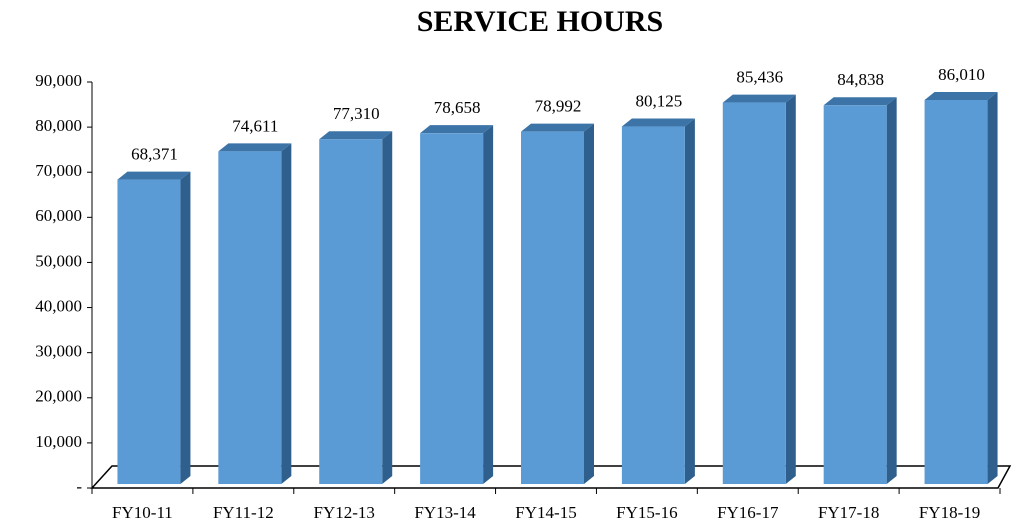 The width and height of the screenshot is (1014, 529). Describe the element at coordinates (79, 486) in the screenshot. I see `y-tick-label: -` at that location.